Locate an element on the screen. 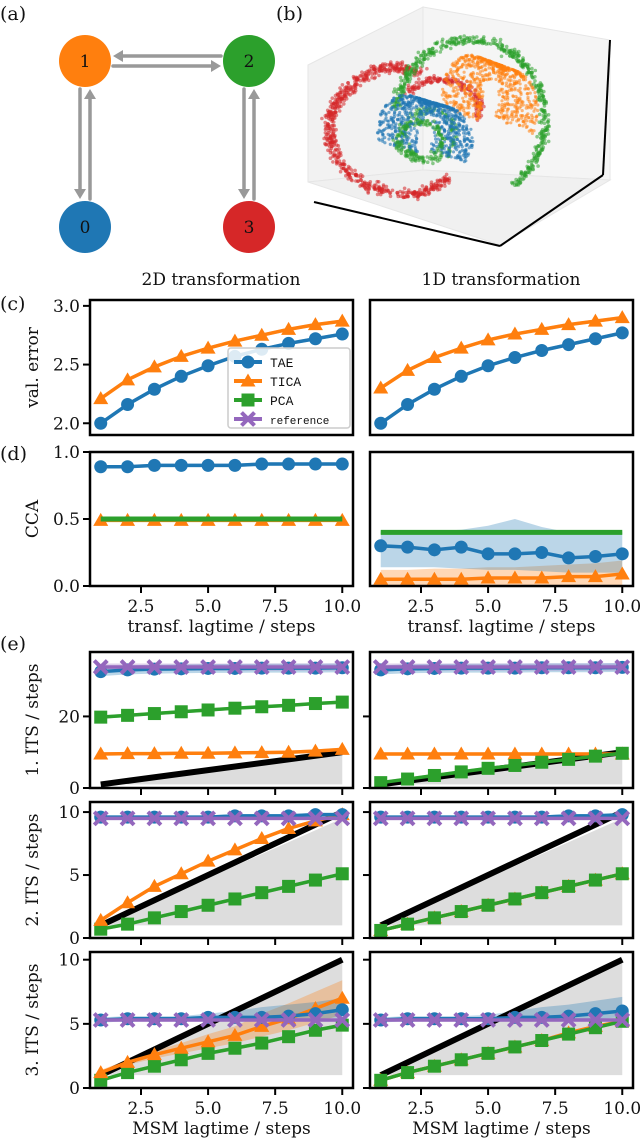 This screenshot has height=1146, width=640. edge-arrow-2-1-head is located at coordinates (118, 56).